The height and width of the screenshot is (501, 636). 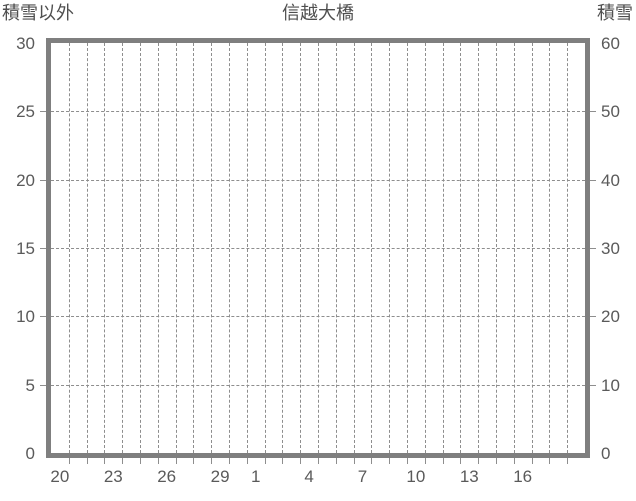 I want to click on x-axis-tick-label: 4, so click(x=309, y=476).